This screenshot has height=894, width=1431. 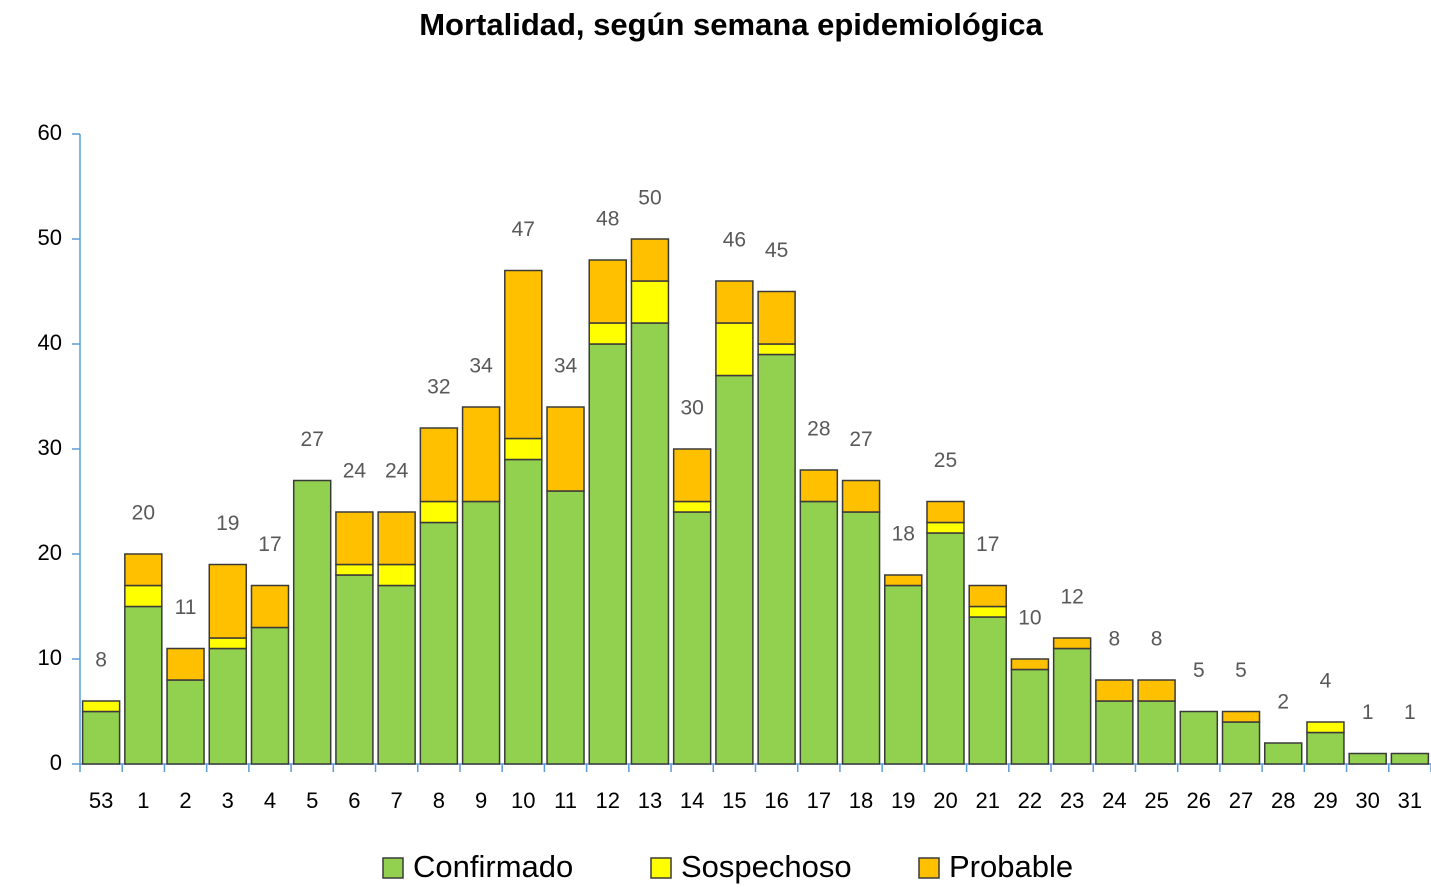 I want to click on total-label: 48, so click(x=607, y=219).